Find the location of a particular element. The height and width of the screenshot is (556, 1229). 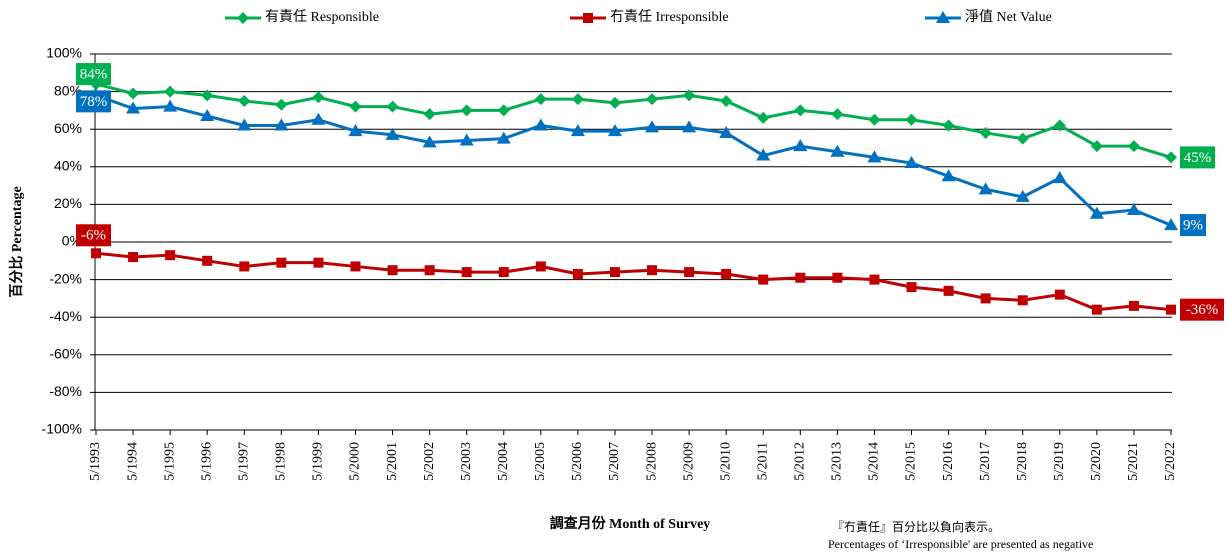

legend-label: 淨值 Net Value is located at coordinates (1008, 17).